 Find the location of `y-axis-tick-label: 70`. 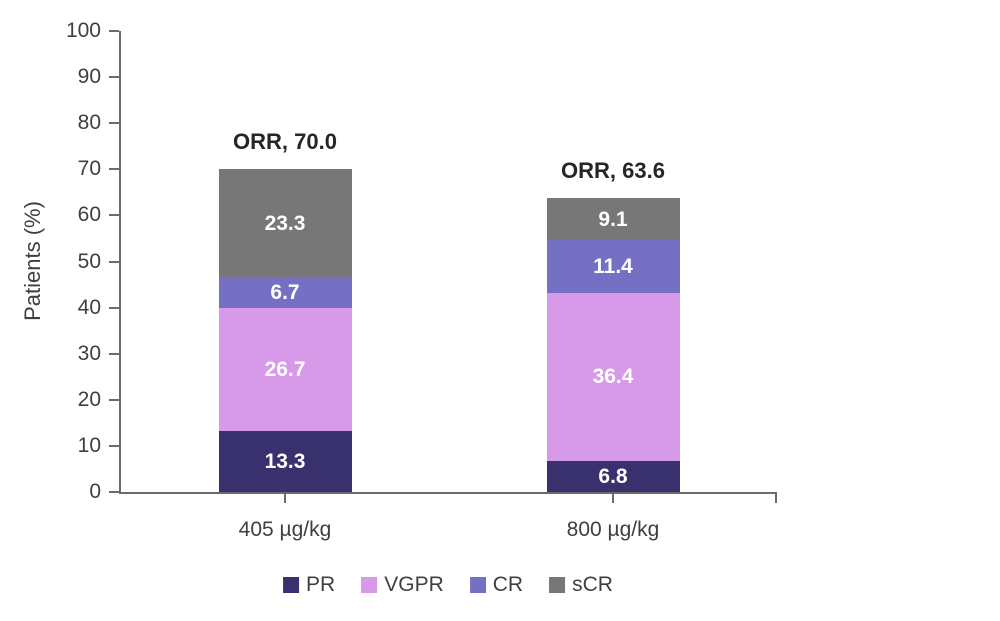

y-axis-tick-label: 70 is located at coordinates (89, 169).